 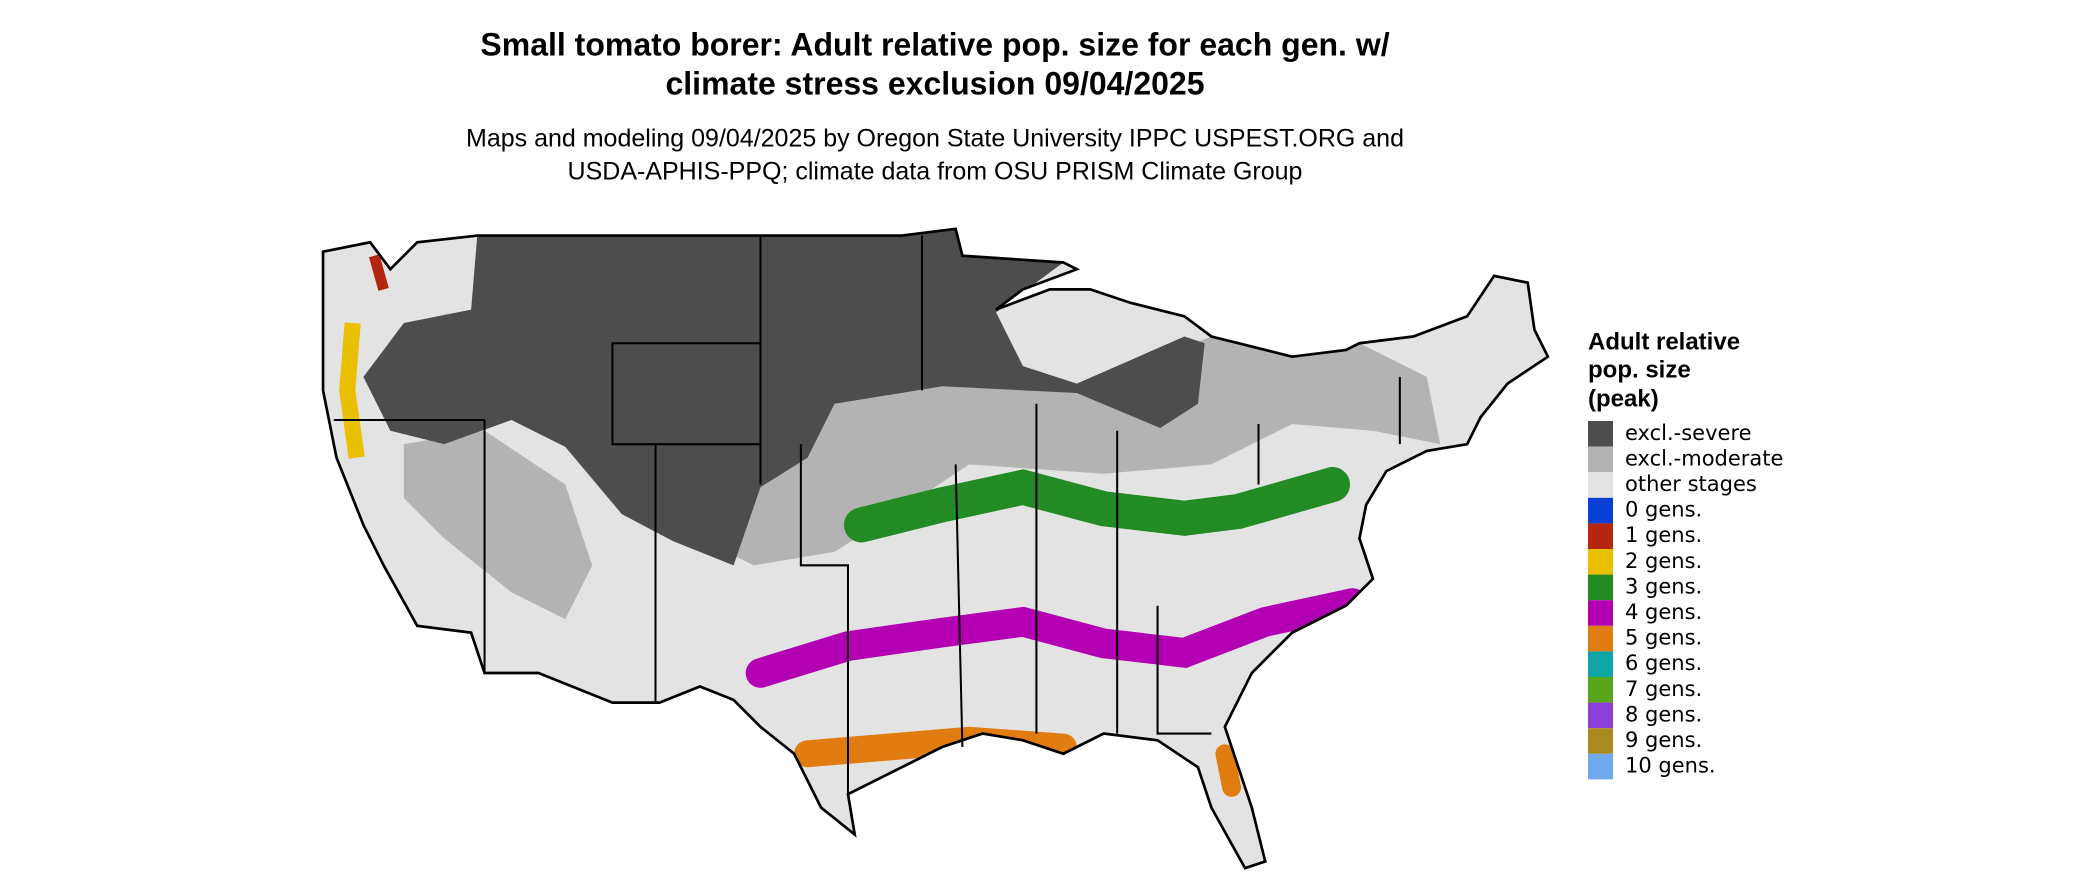 What do you see at coordinates (1663, 689) in the screenshot?
I see `legend-label: 7 gens.` at bounding box center [1663, 689].